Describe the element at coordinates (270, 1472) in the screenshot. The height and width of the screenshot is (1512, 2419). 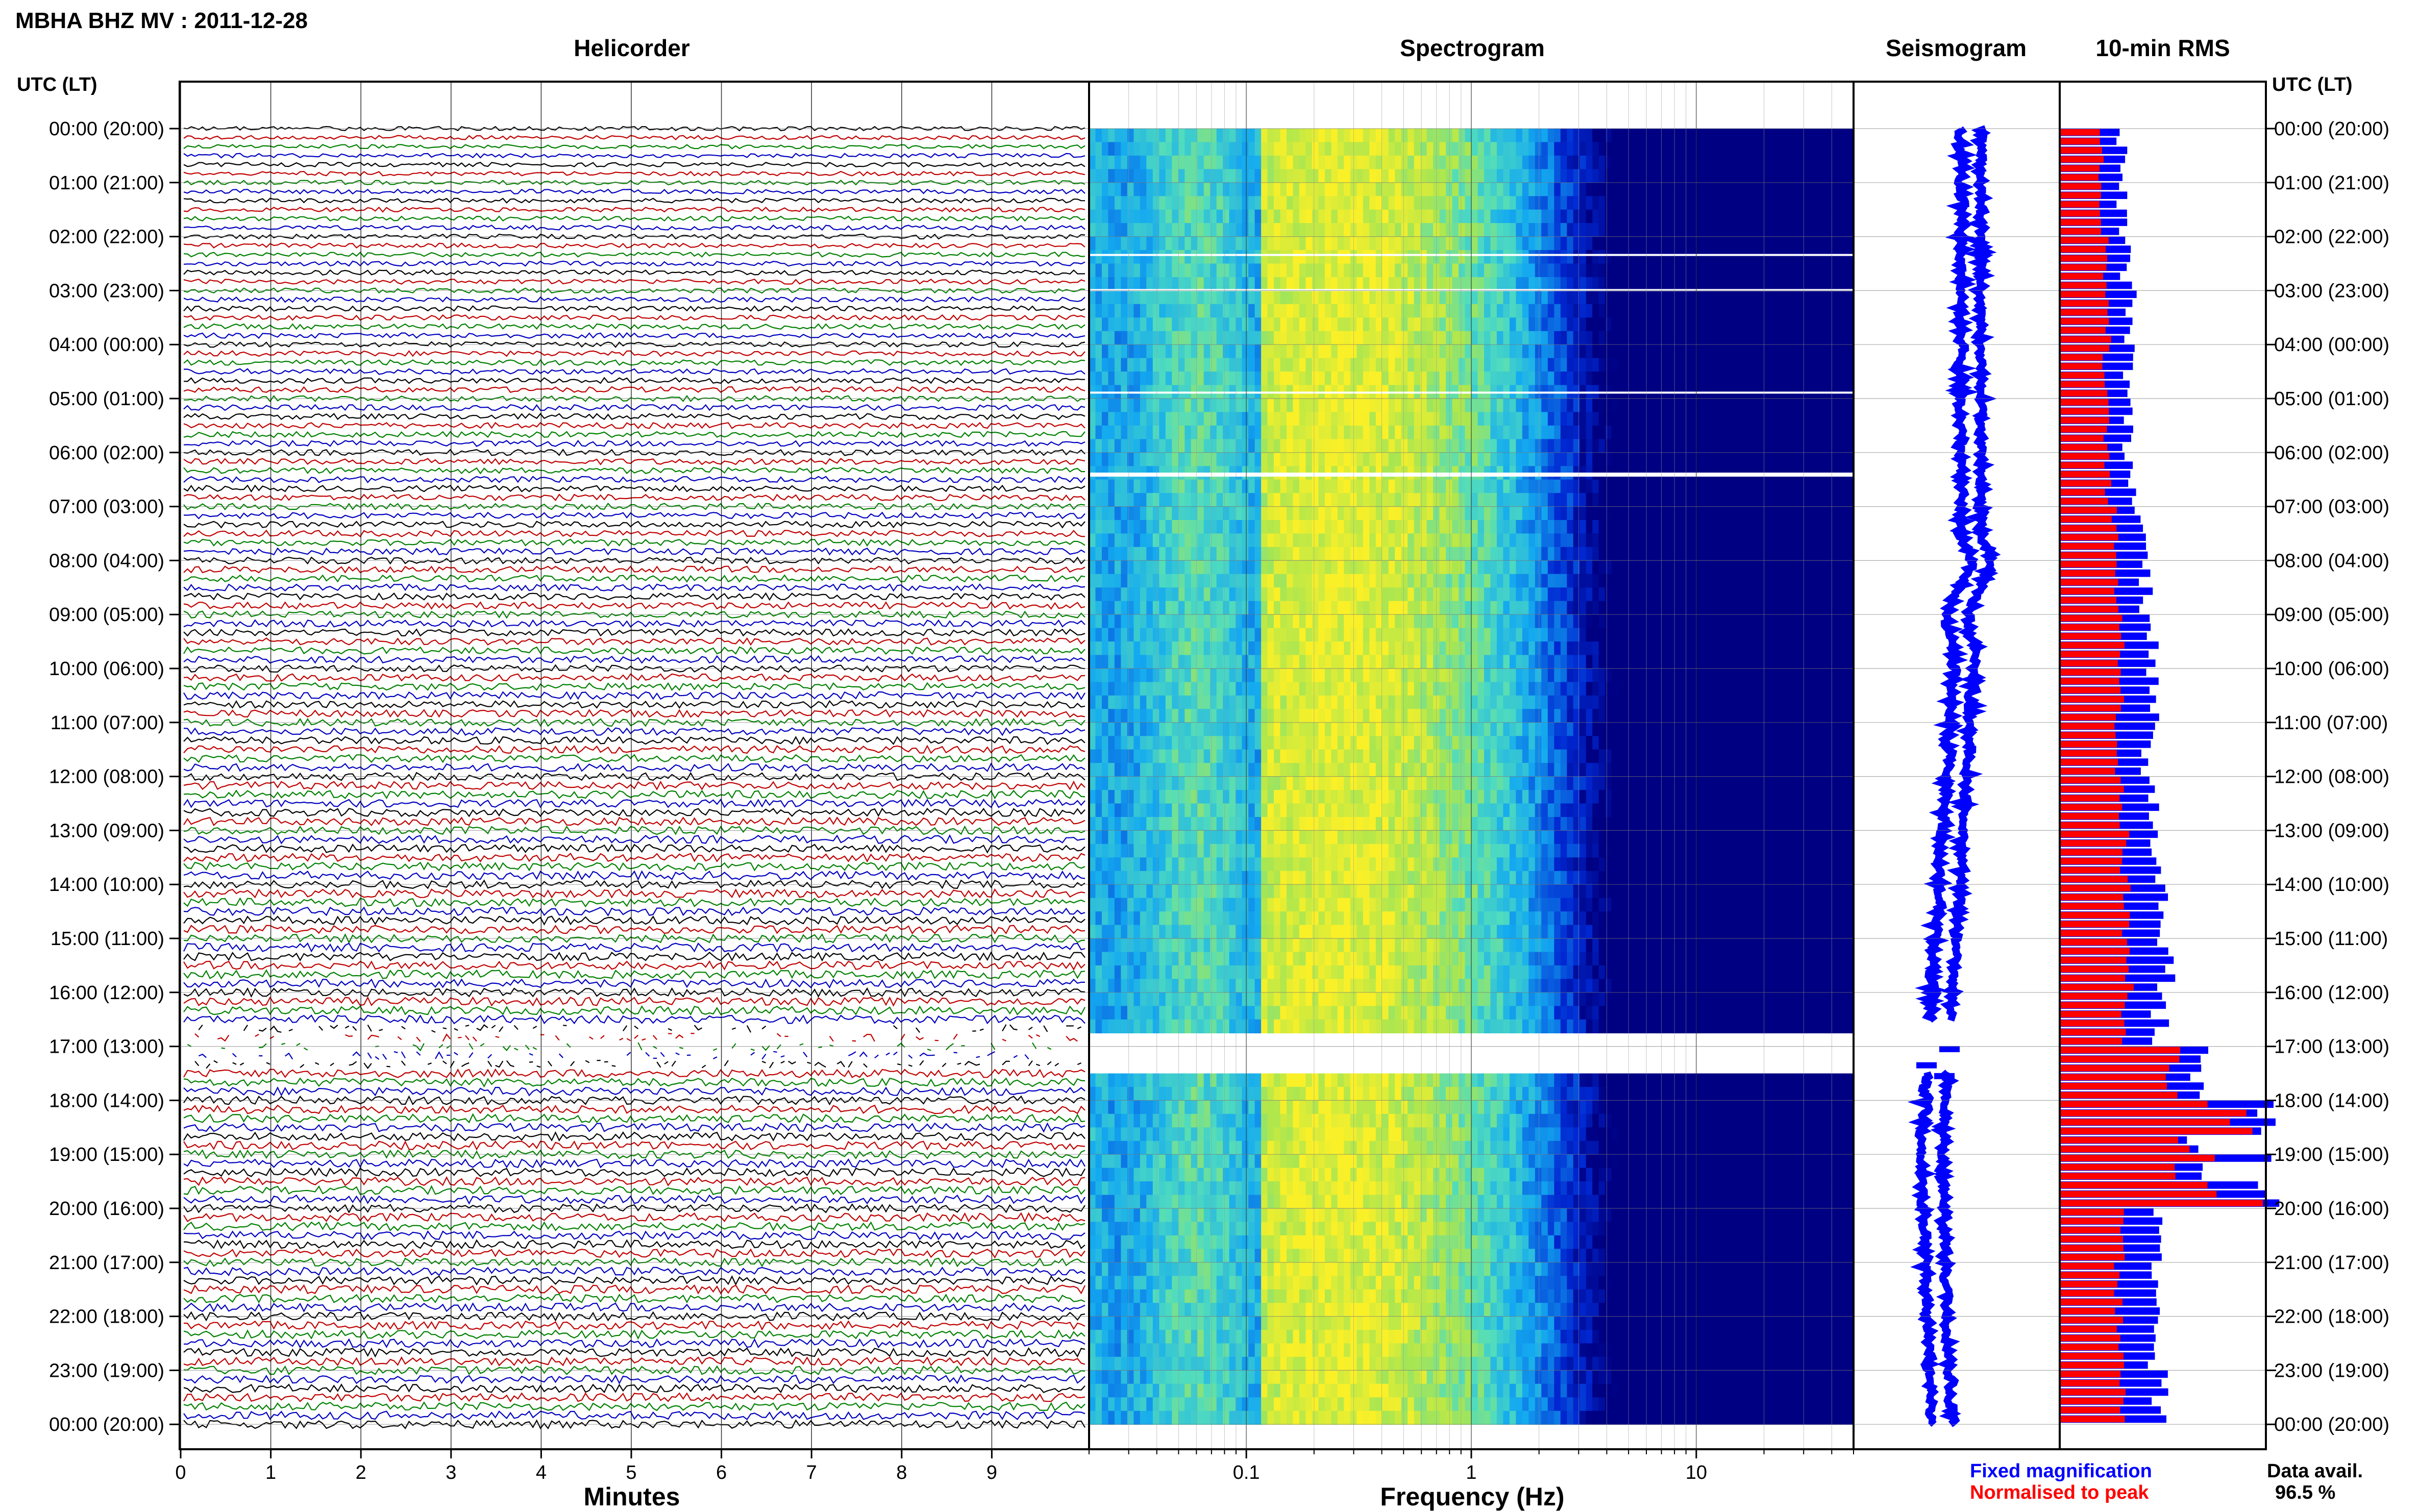
I see `helicorder-xtick: 1` at that location.